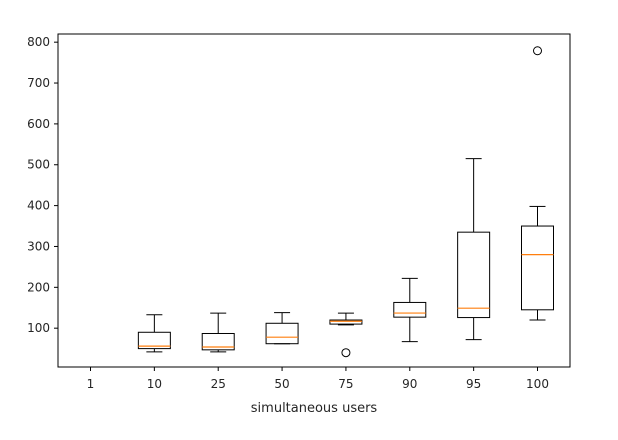  Describe the element at coordinates (473, 384) in the screenshot. I see `x-tick-label: 95` at that location.